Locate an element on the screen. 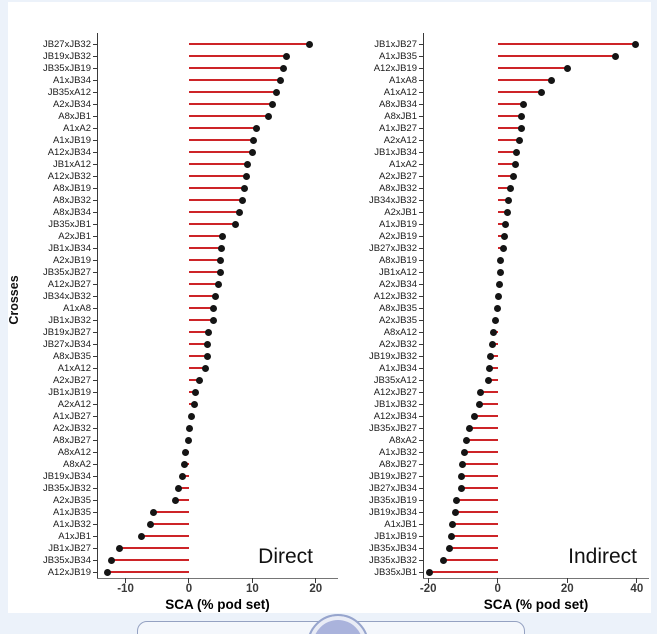 This screenshot has width=657, height=634. category-label: JB19xJB34 is located at coordinates (392, 512).